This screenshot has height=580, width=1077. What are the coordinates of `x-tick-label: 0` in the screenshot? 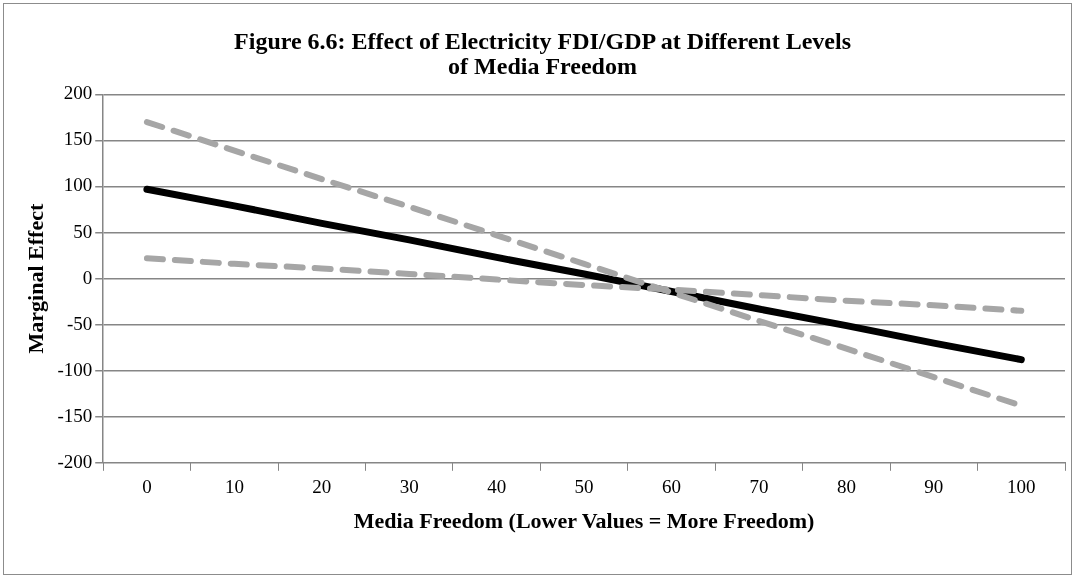 It's located at (147, 487).